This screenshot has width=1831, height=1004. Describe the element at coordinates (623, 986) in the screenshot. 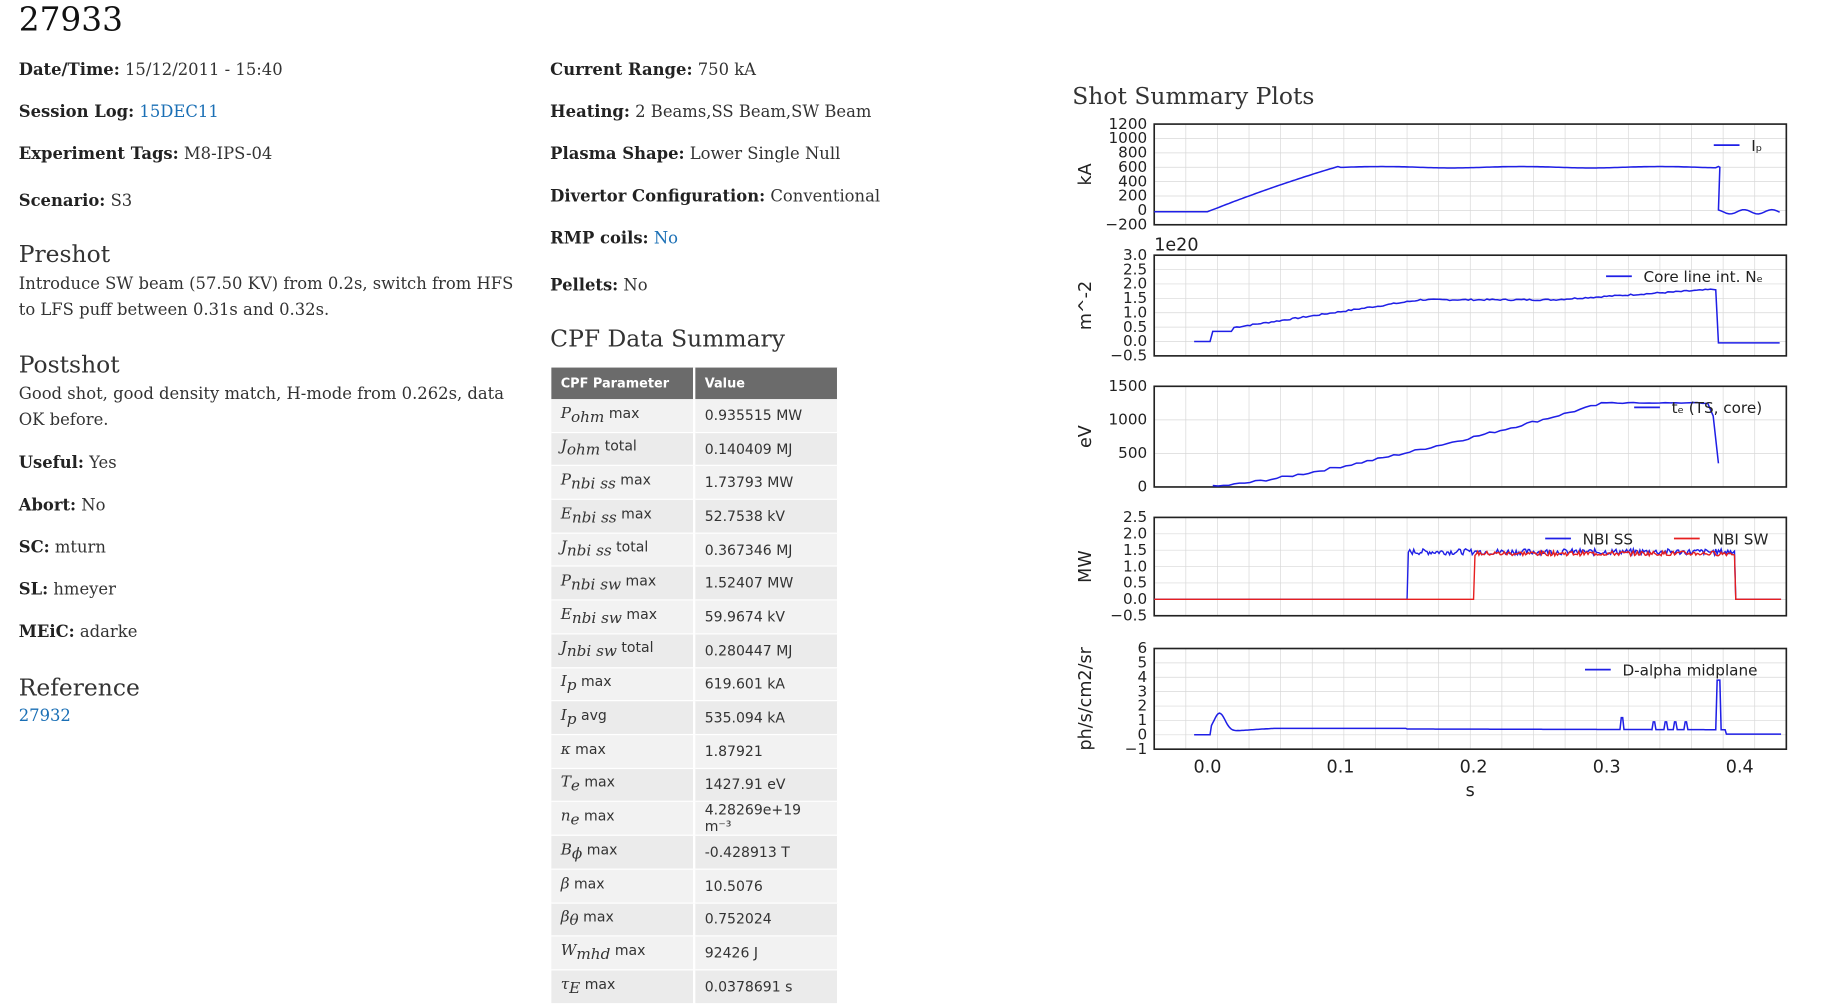

I see `cpf-param-cell: τE max` at that location.